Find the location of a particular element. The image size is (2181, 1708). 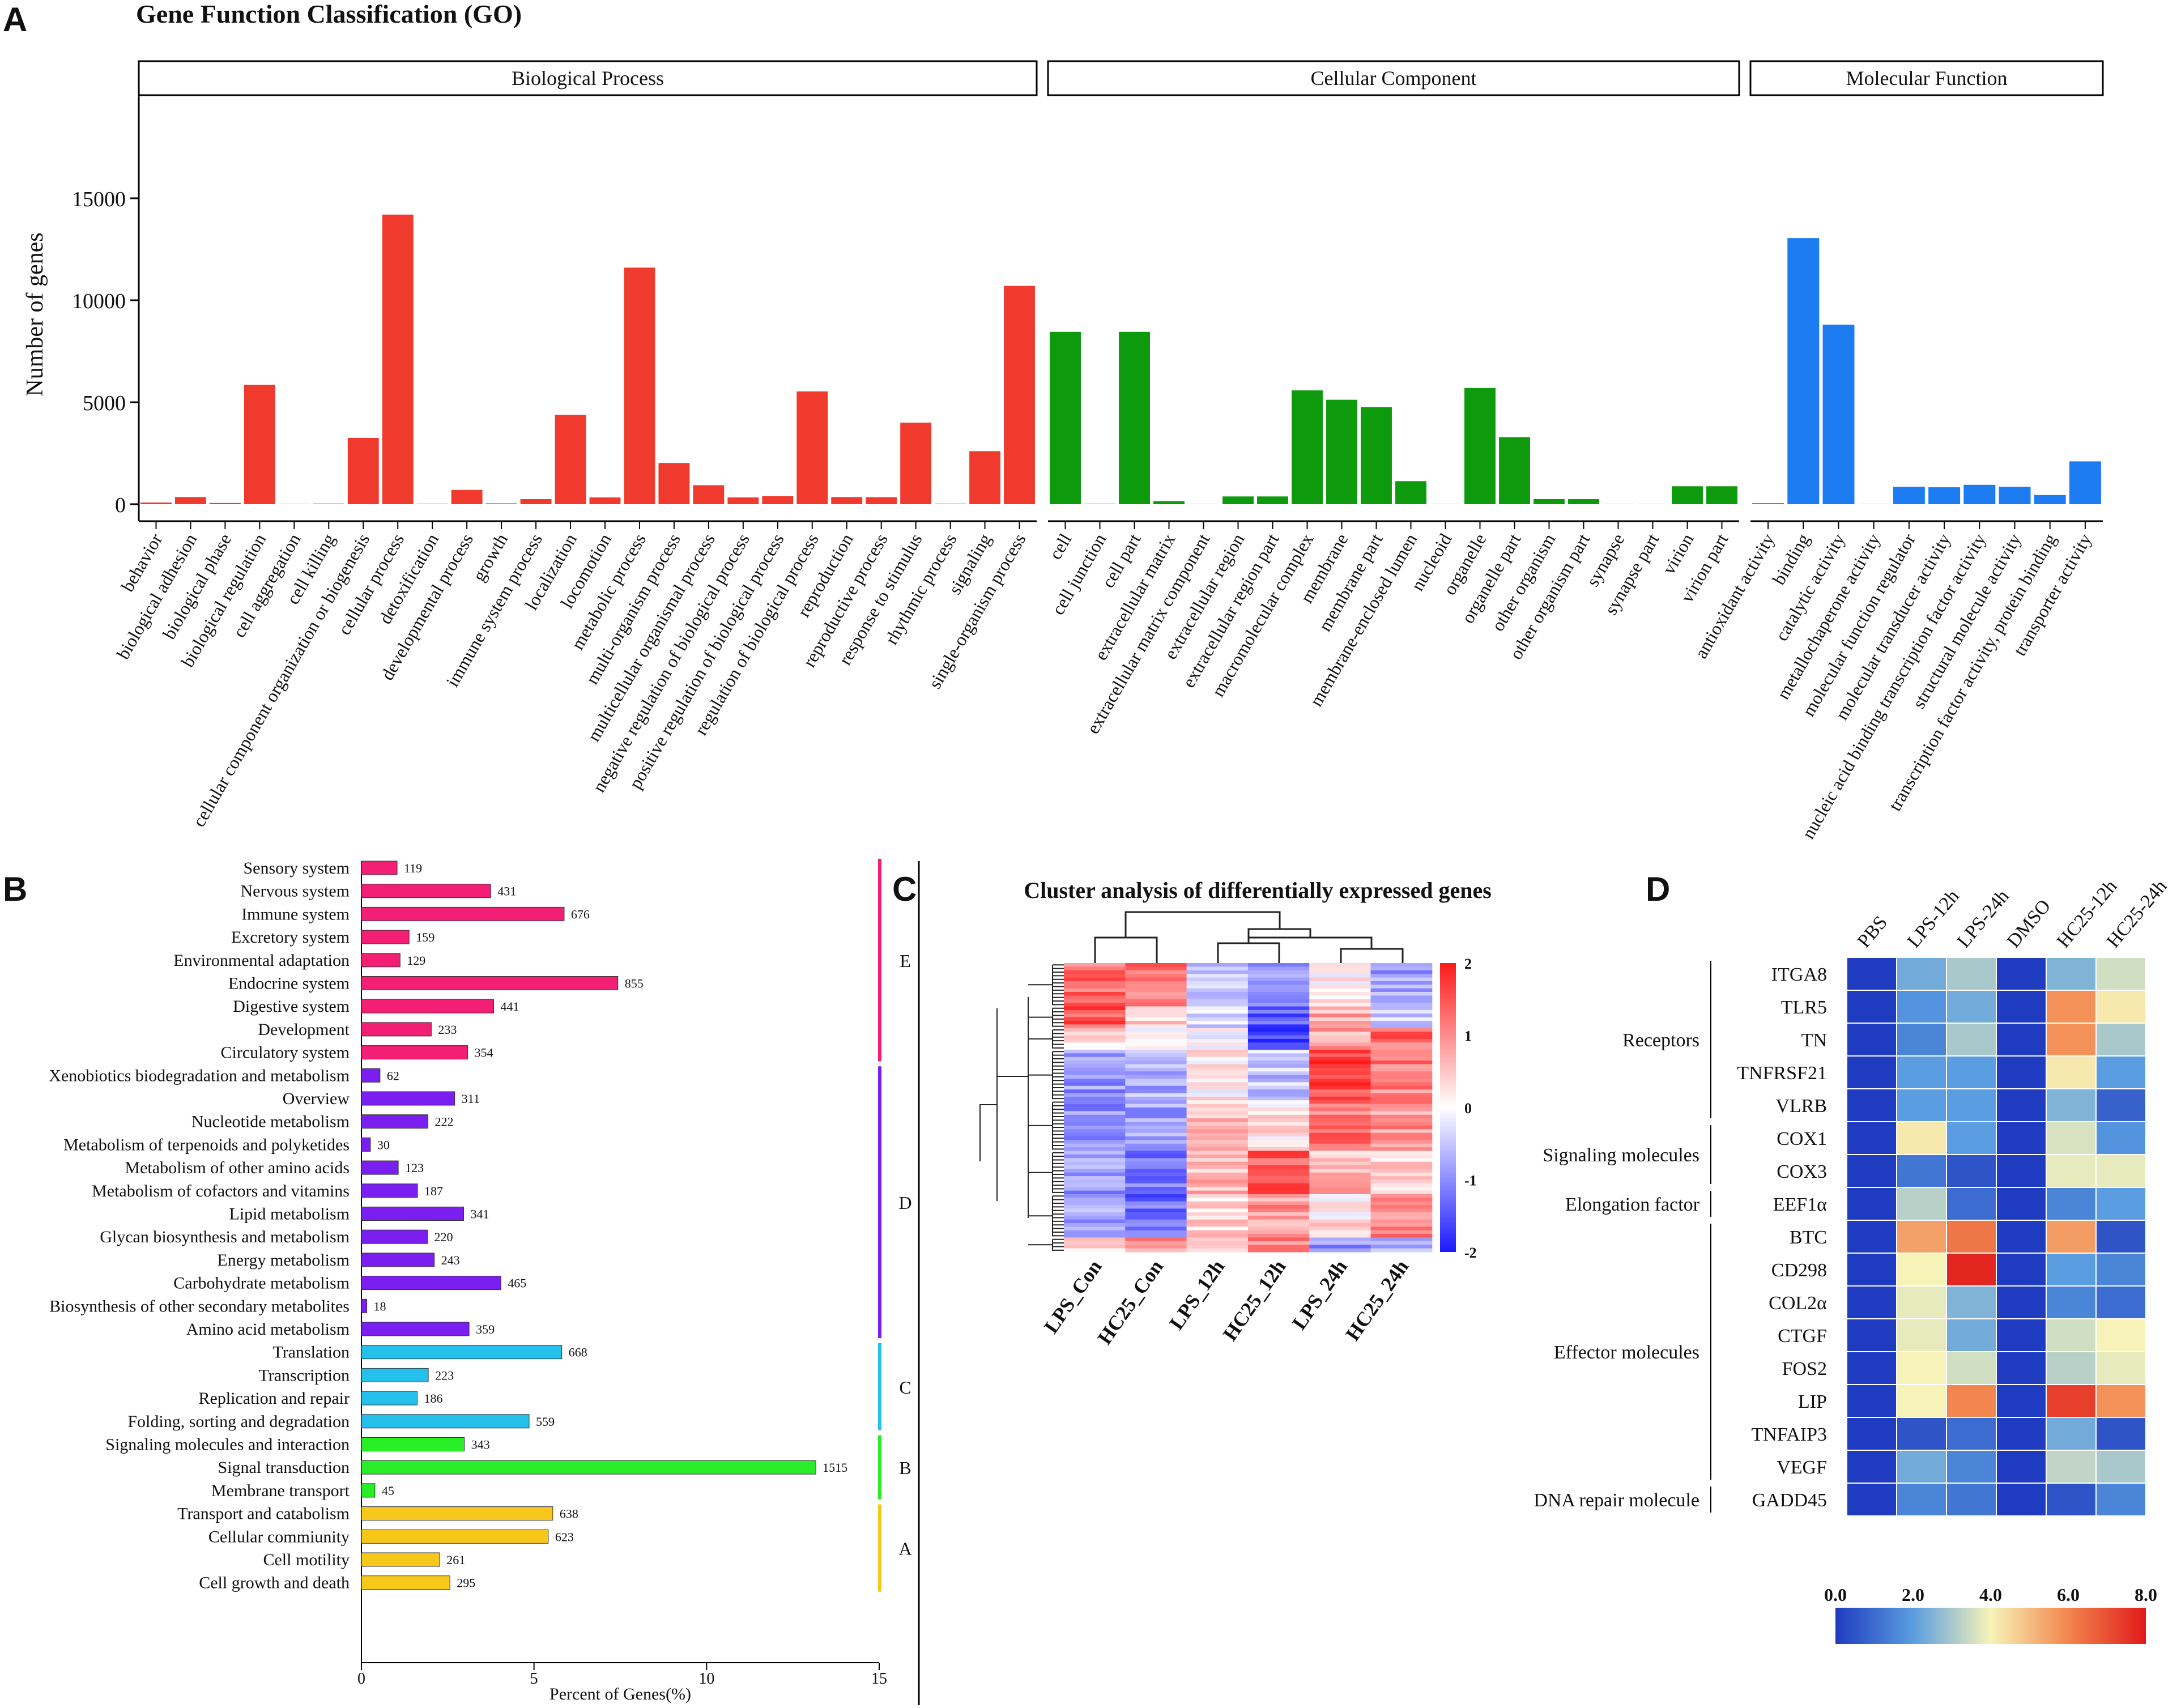

expression-cell-vegf-pbs is located at coordinates (1871, 1467).